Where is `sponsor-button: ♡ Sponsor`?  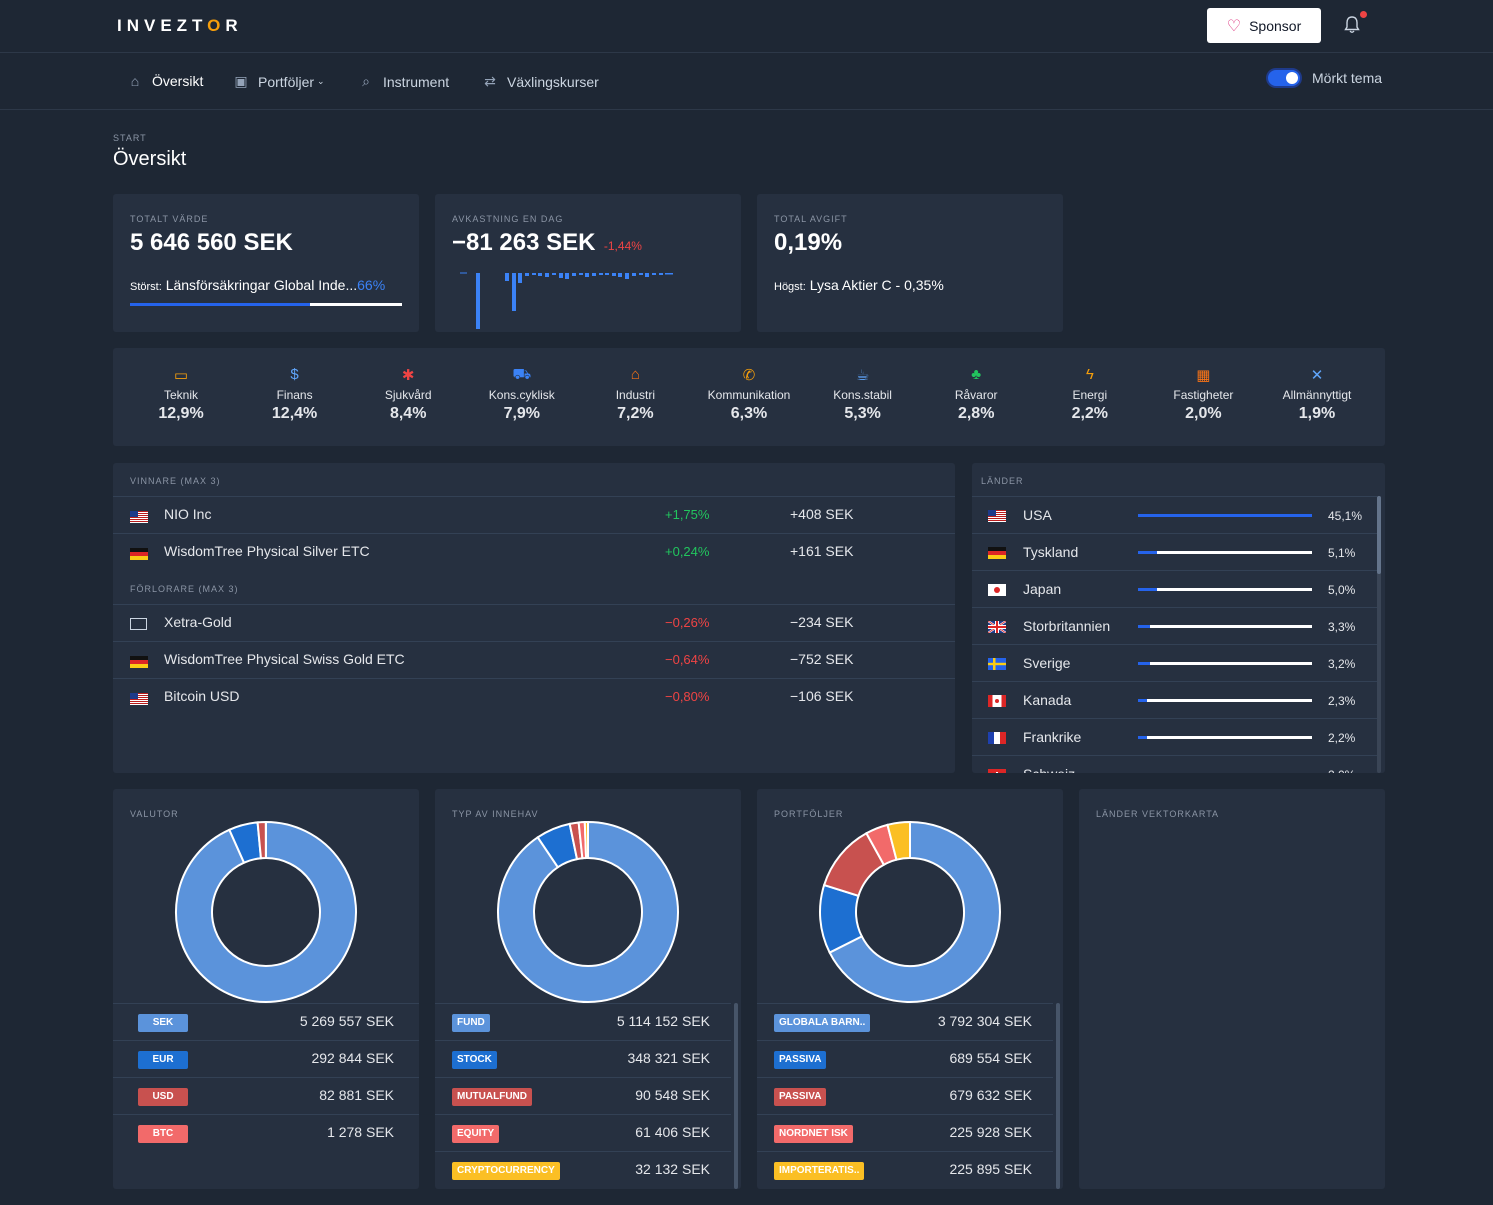 sponsor-button: ♡ Sponsor is located at coordinates (1264, 25).